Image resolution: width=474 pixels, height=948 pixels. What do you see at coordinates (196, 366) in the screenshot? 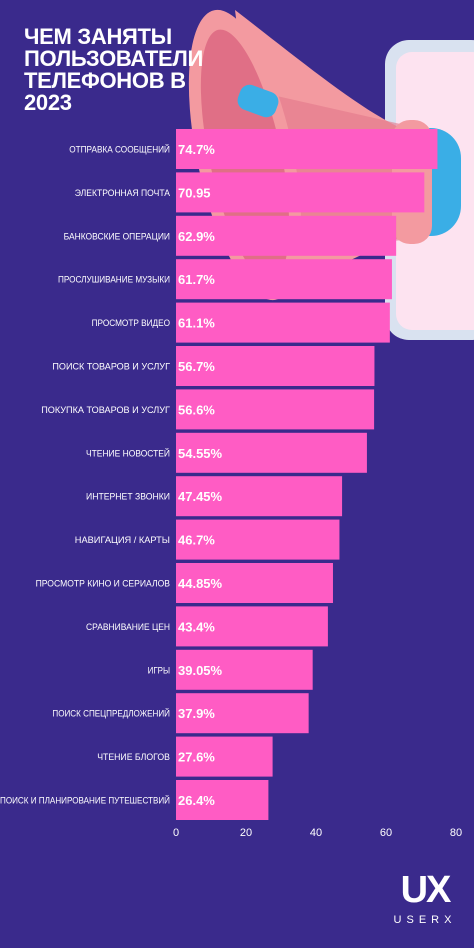
I see `data-label: 56.7%` at bounding box center [196, 366].